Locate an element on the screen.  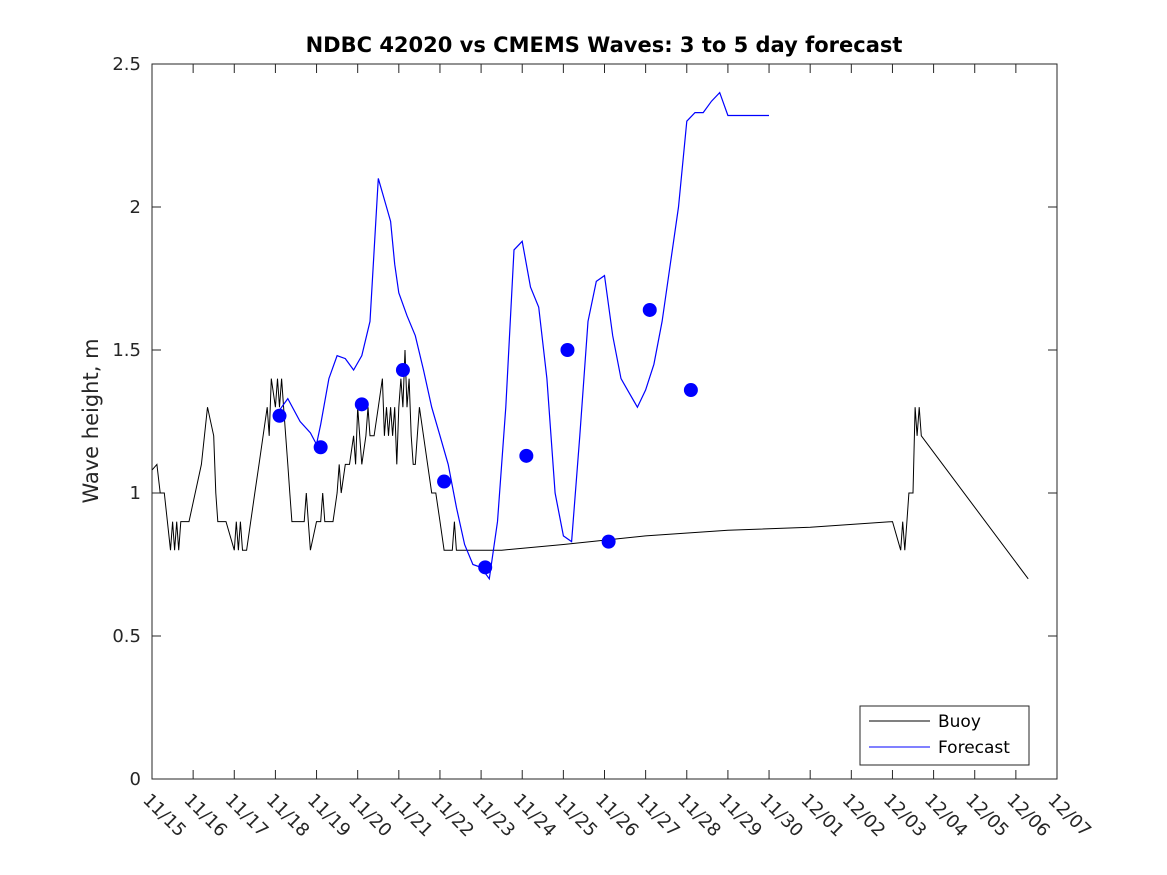
y-tick-label: 2 is located at coordinates (135, 207).